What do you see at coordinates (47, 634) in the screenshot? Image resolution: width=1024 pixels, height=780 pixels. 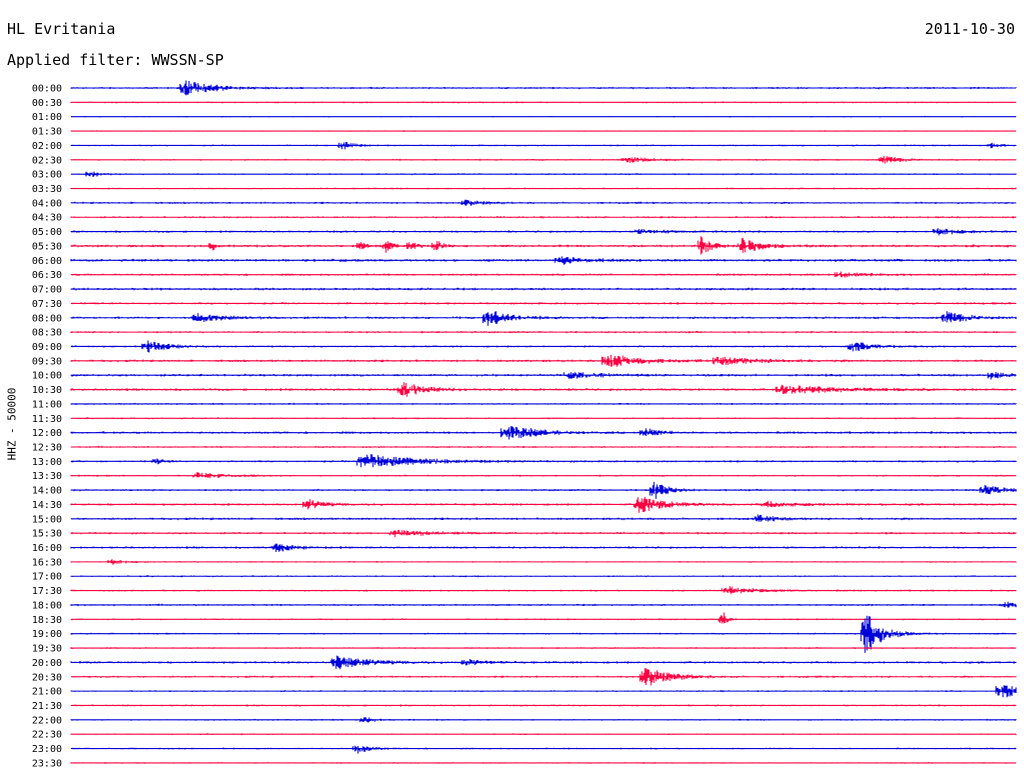 I see `row-label-1900: 19:00` at bounding box center [47, 634].